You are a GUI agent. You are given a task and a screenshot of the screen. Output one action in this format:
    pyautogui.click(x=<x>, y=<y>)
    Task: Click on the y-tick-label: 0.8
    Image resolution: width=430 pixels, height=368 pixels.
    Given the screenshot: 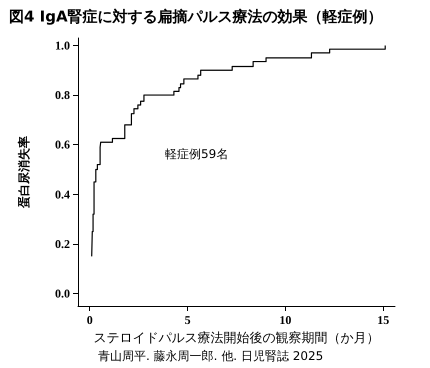 What is the action you would take?
    pyautogui.click(x=62, y=95)
    